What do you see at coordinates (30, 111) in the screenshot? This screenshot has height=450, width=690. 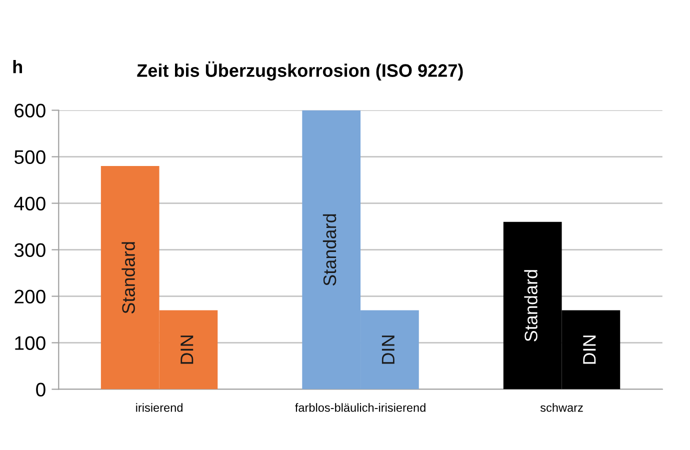 I see `y-tick-label: 600` at bounding box center [30, 111].